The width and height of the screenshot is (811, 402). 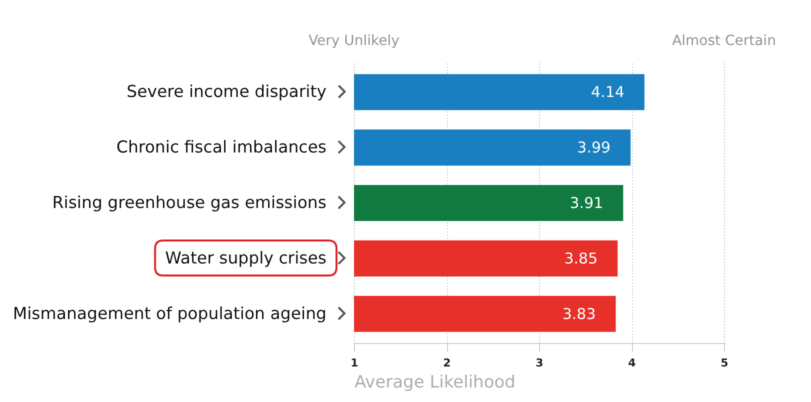 I want to click on x-tick-label: 4, so click(x=632, y=363).